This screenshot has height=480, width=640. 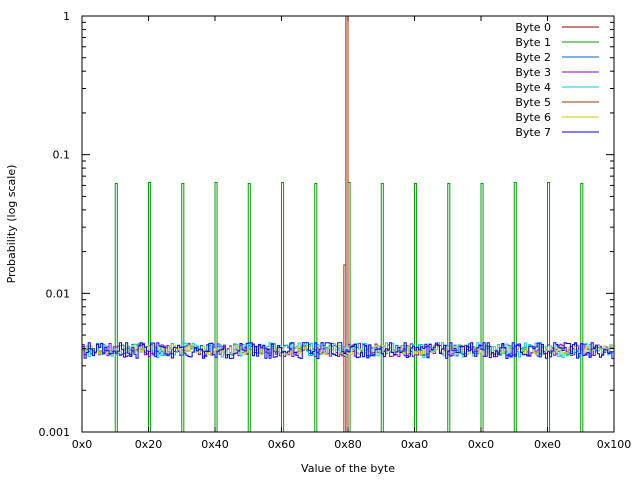 What do you see at coordinates (533, 87) in the screenshot?
I see `legend-label-byte-4: Byte 4` at bounding box center [533, 87].